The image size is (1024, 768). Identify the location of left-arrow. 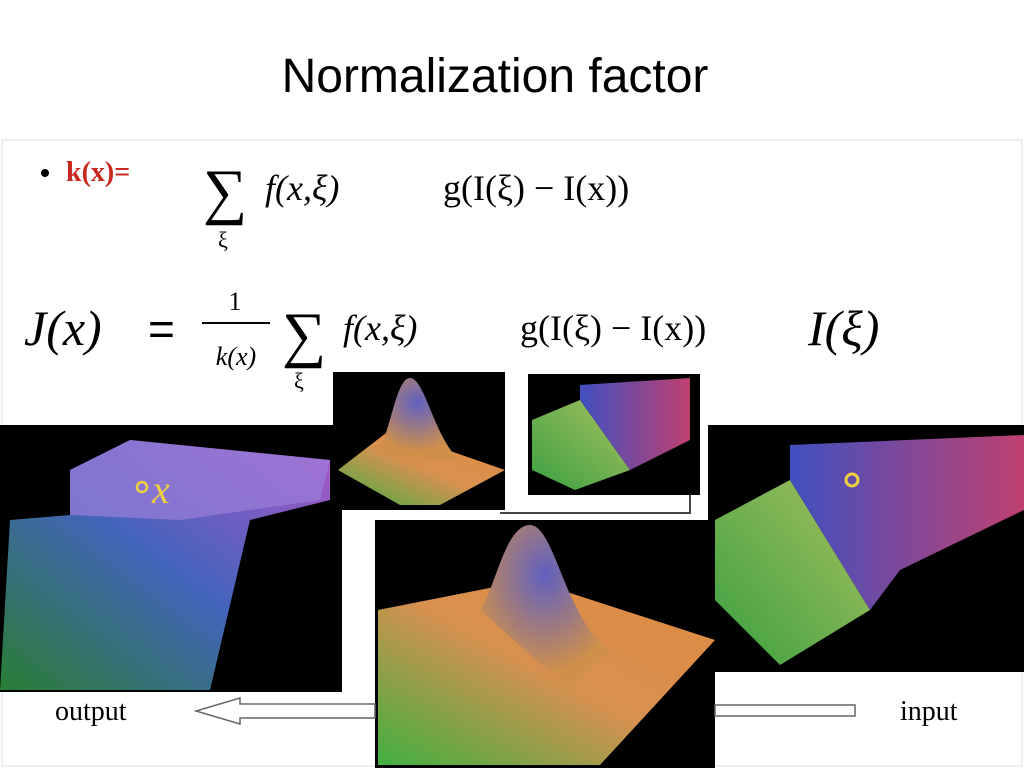
(284, 711).